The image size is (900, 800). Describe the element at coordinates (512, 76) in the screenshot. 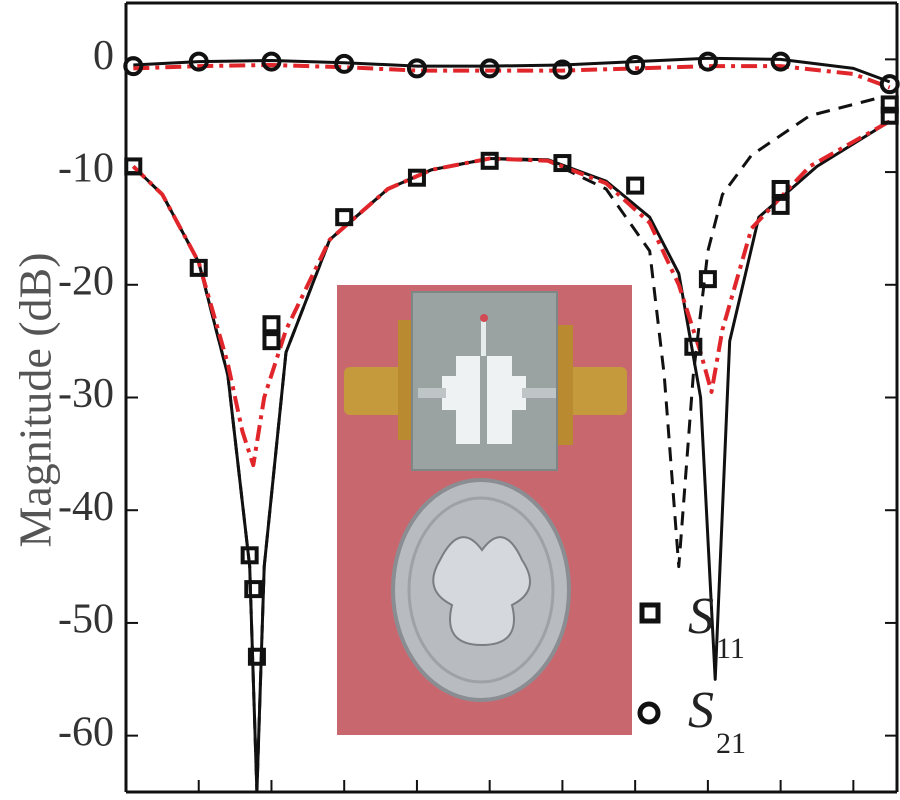

I see `series-line-S21-measured-red` at that location.